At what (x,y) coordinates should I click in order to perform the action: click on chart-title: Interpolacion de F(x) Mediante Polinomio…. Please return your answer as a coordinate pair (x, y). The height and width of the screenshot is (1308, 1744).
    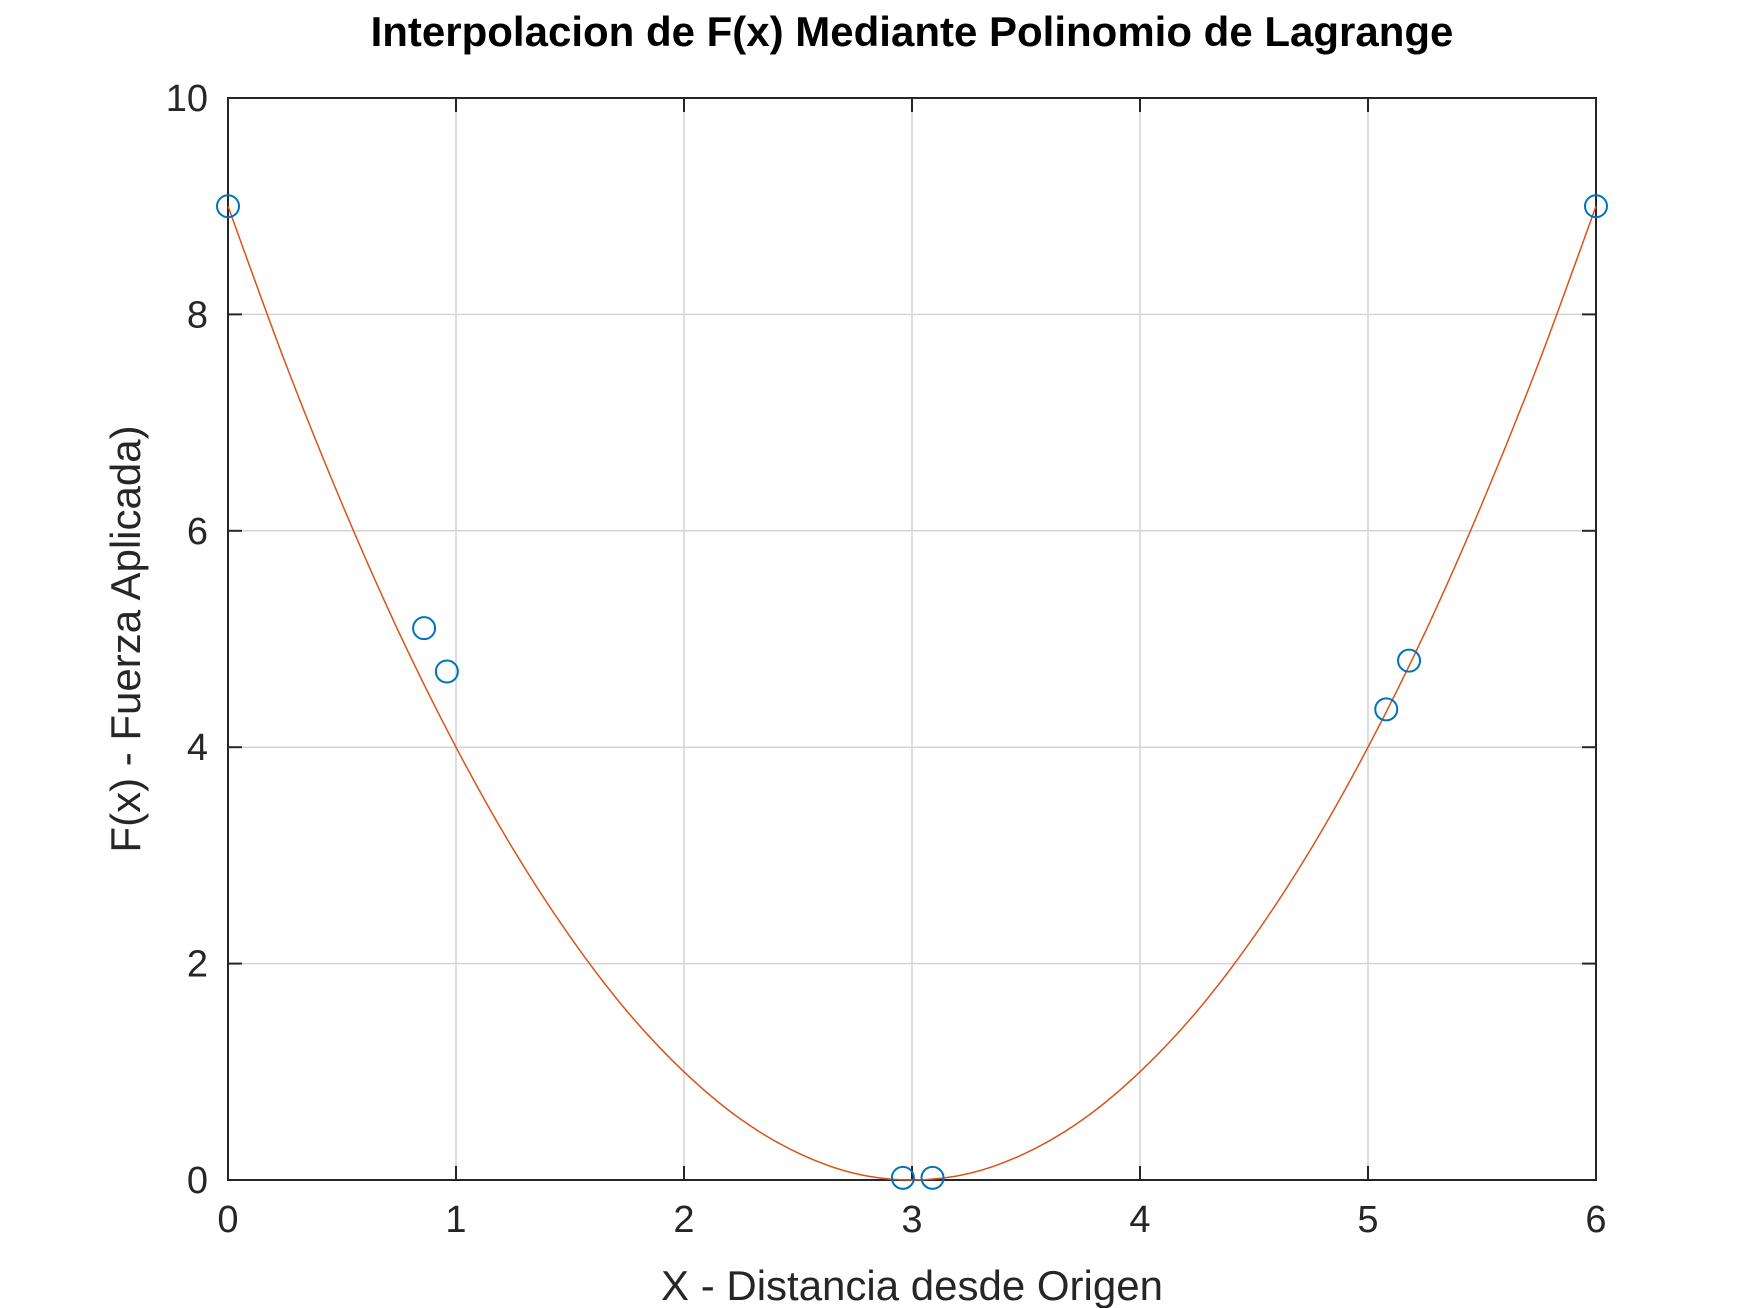
    Looking at the image, I should click on (912, 31).